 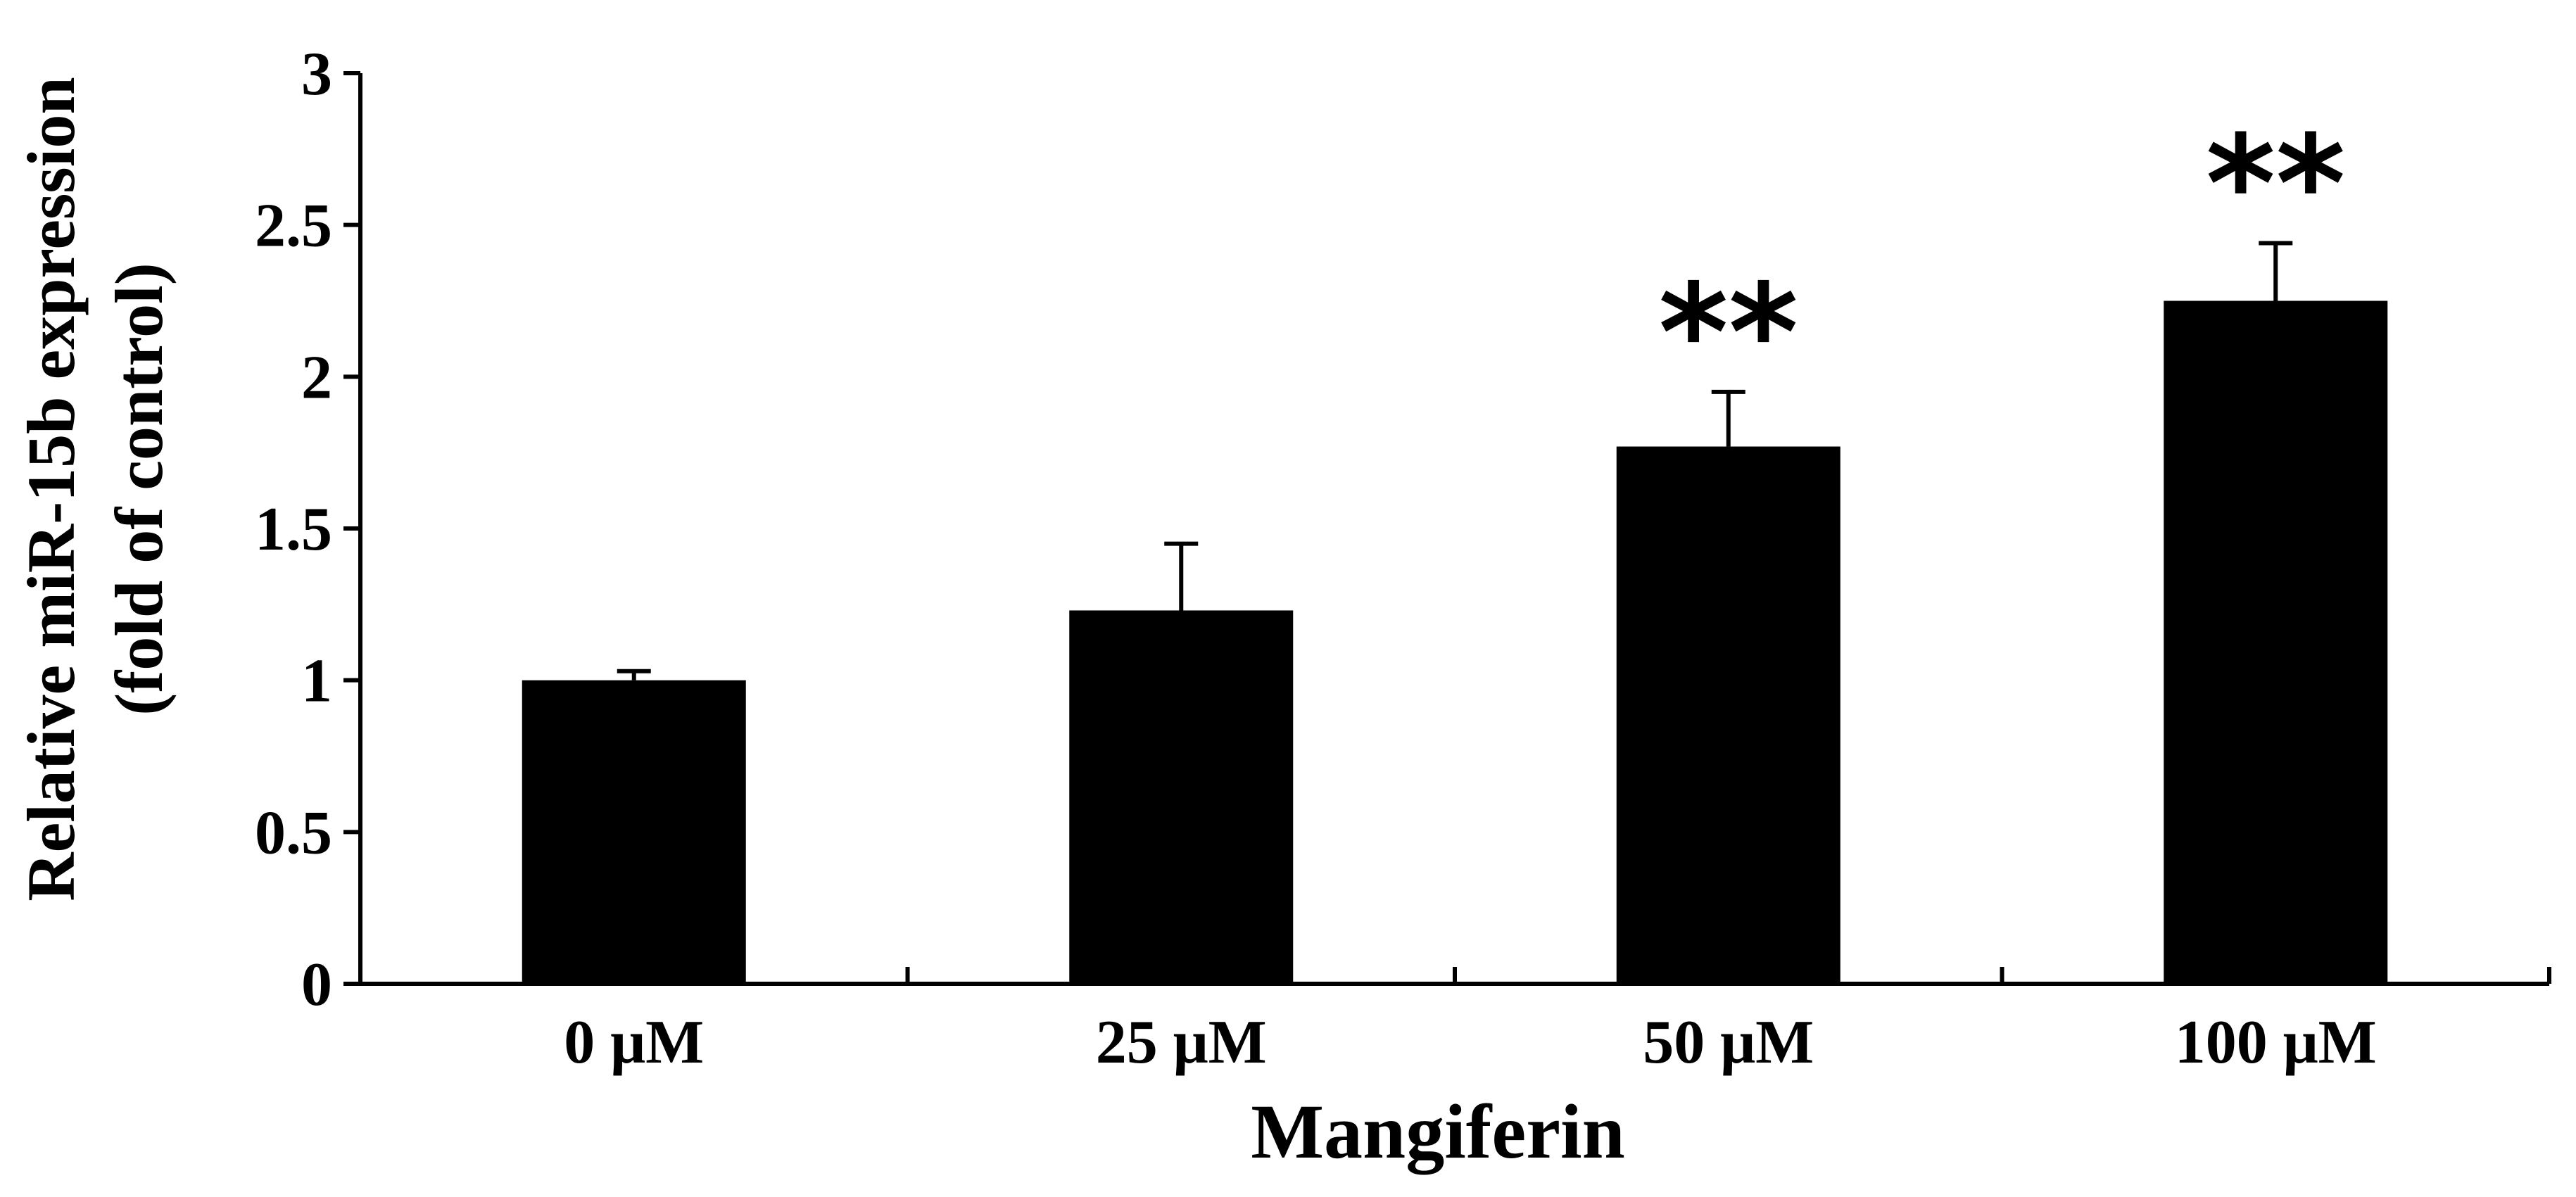 What do you see at coordinates (316, 377) in the screenshot?
I see `y-tick-label: 2` at bounding box center [316, 377].